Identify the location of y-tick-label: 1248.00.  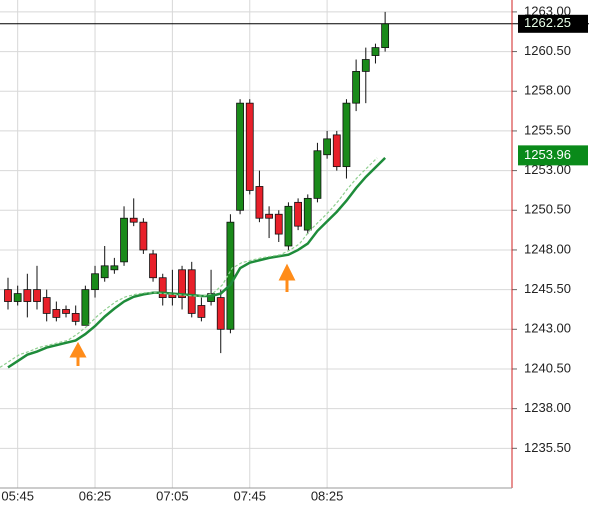
(547, 248).